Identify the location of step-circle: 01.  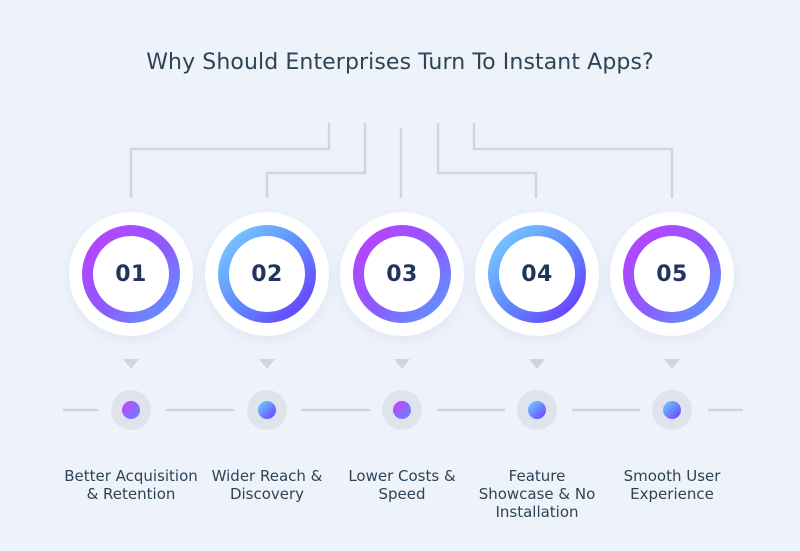
(131, 274).